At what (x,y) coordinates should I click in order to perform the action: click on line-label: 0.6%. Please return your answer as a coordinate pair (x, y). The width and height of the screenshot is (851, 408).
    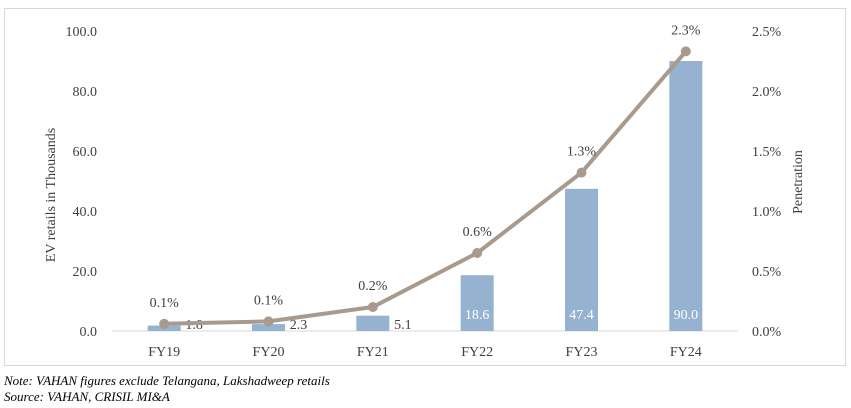
    Looking at the image, I should click on (478, 232).